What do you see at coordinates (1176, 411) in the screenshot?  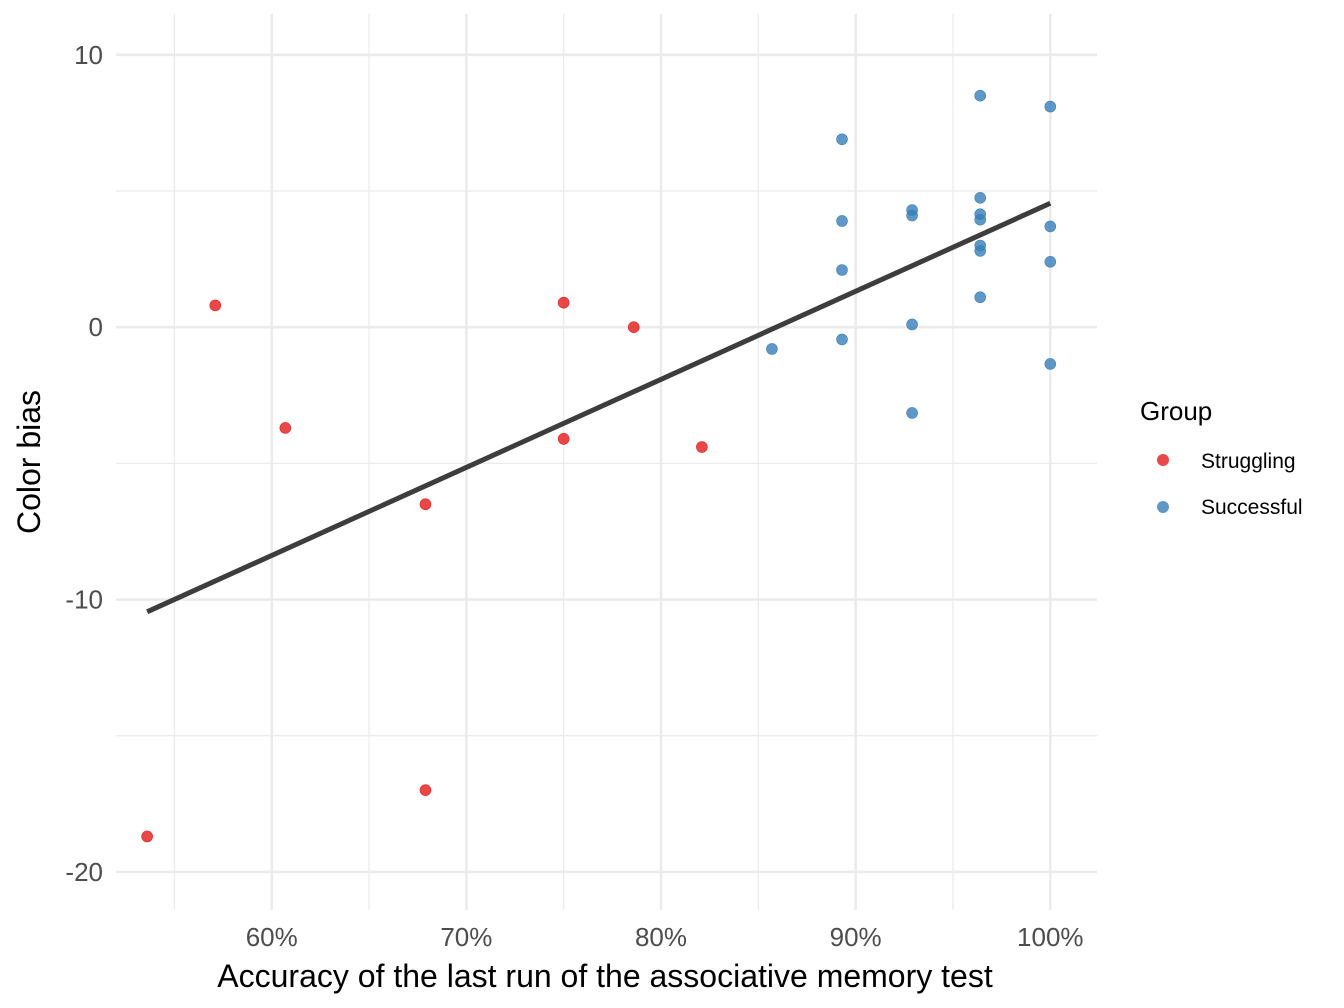 I see `legend-title: Group` at bounding box center [1176, 411].